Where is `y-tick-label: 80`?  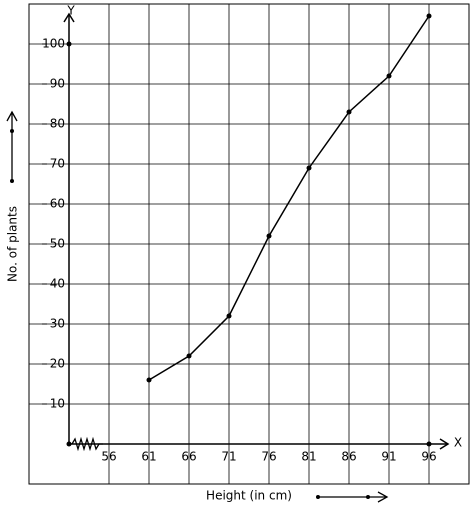
y-tick-label: 80 is located at coordinates (57, 124).